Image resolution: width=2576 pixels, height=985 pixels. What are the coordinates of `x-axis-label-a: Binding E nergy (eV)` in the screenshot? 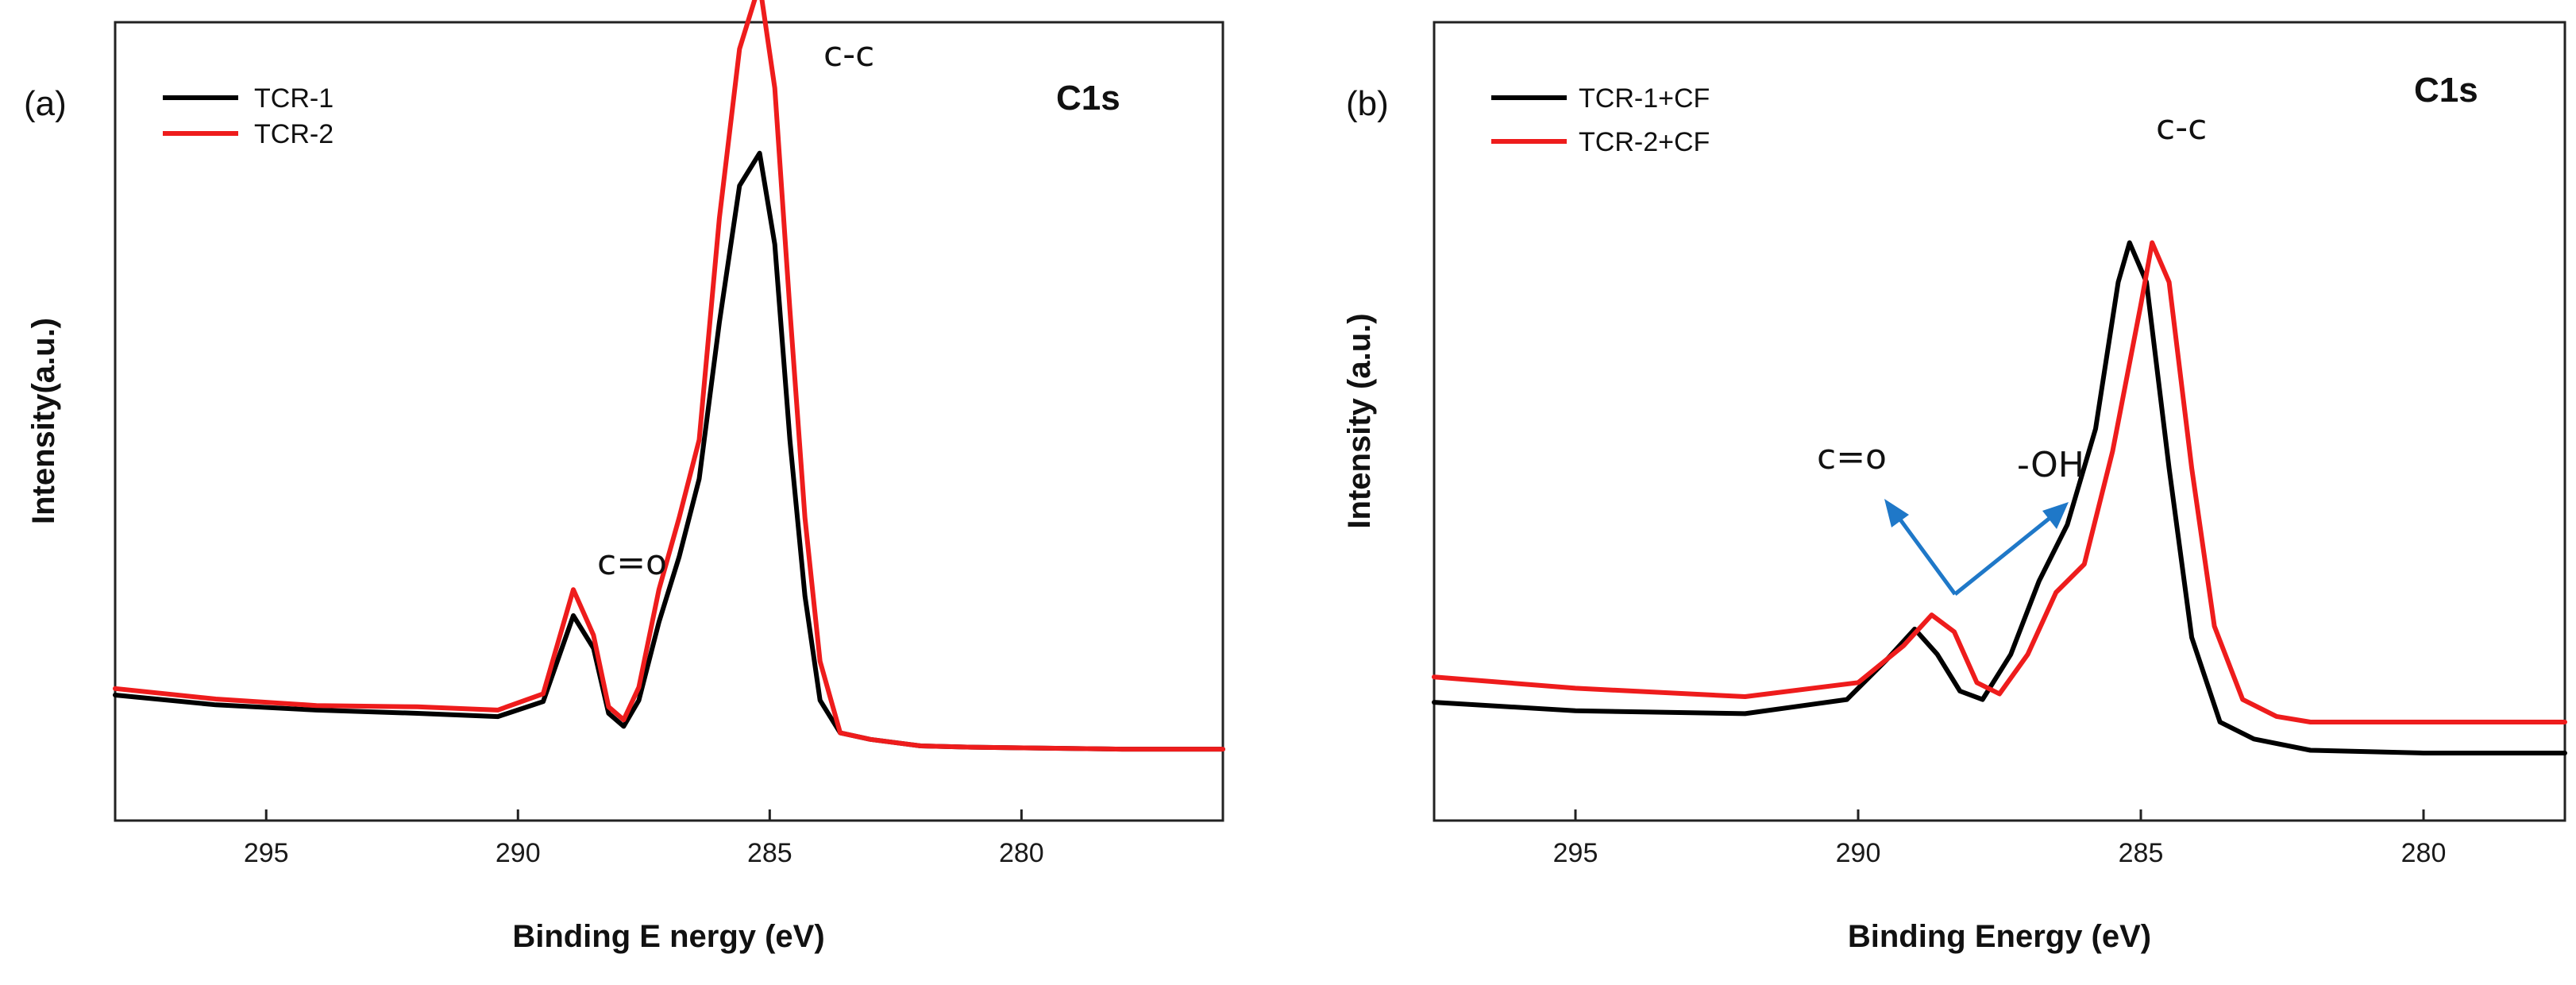 It's located at (668, 936).